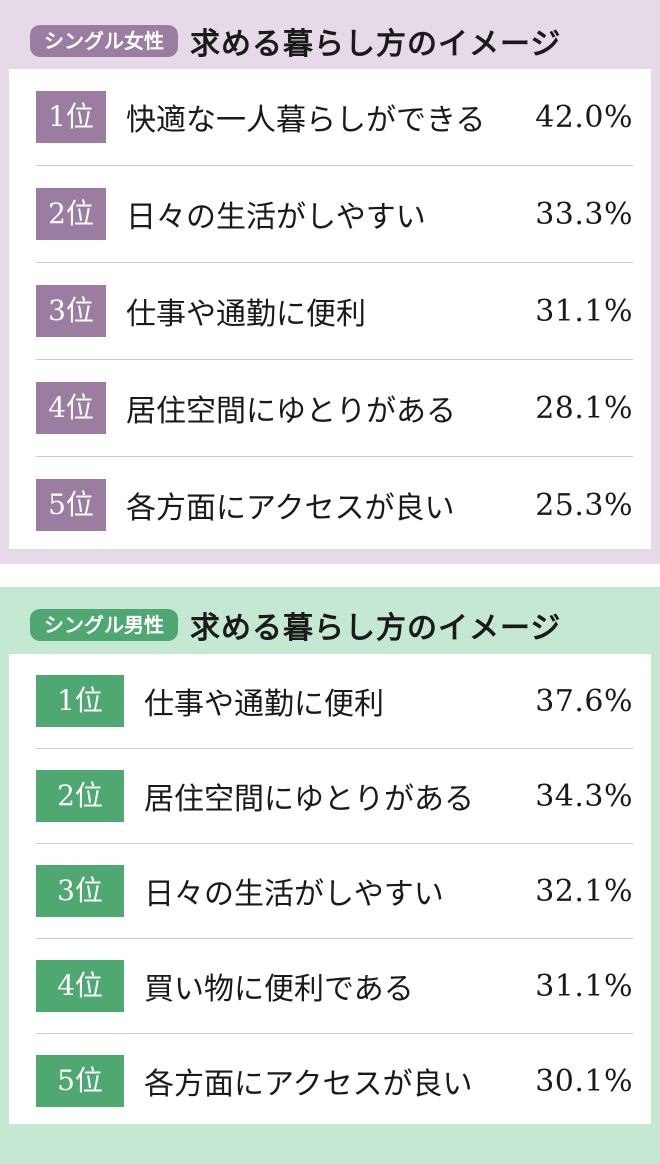 Image resolution: width=660 pixels, height=1164 pixels. I want to click on female-rank-row: 4位 居住空間にゆとりがある 28.1%, so click(334, 408).